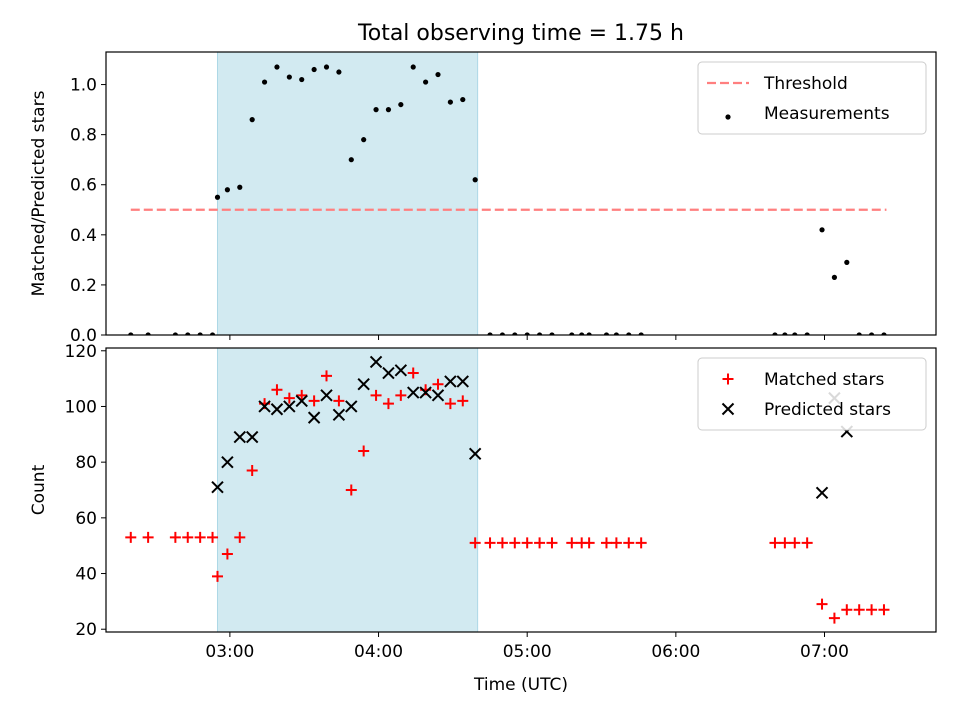 The width and height of the screenshot is (960, 720). Describe the element at coordinates (39, 193) in the screenshot. I see `y-axis-label: Matched/Predicted stars` at that location.